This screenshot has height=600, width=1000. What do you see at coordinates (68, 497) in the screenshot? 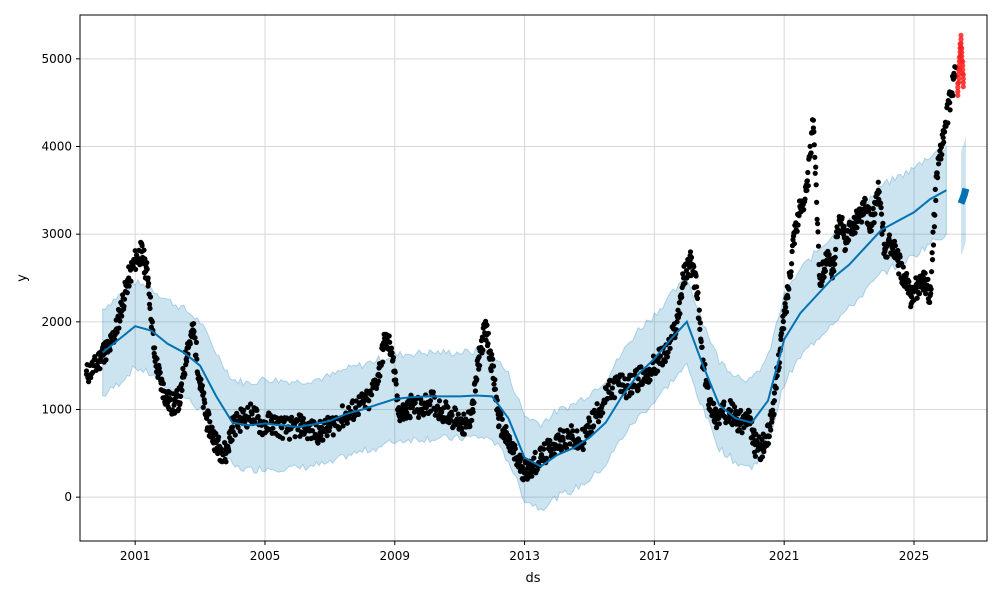
I see `y-tick-label: 0` at bounding box center [68, 497].